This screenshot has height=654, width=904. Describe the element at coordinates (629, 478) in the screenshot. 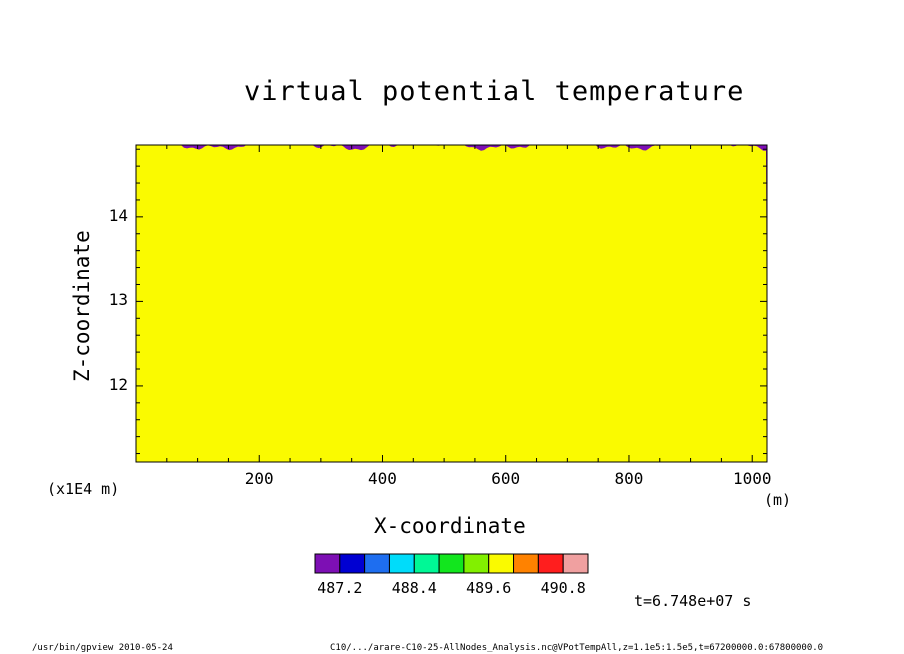

I see `x-tick-label: 800` at that location.